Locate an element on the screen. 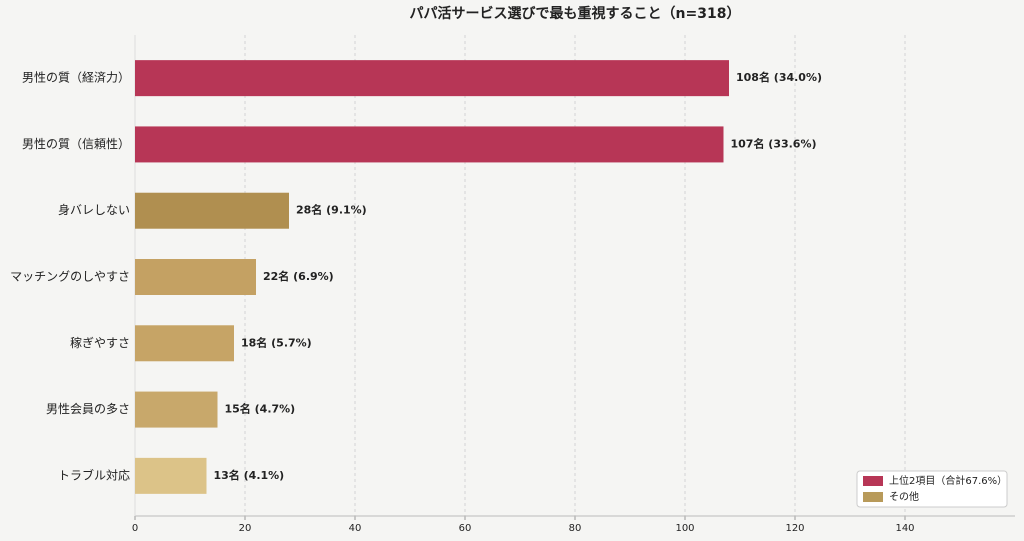 The image size is (1024, 541). y-tick-label: トラブル対応 is located at coordinates (94, 474).